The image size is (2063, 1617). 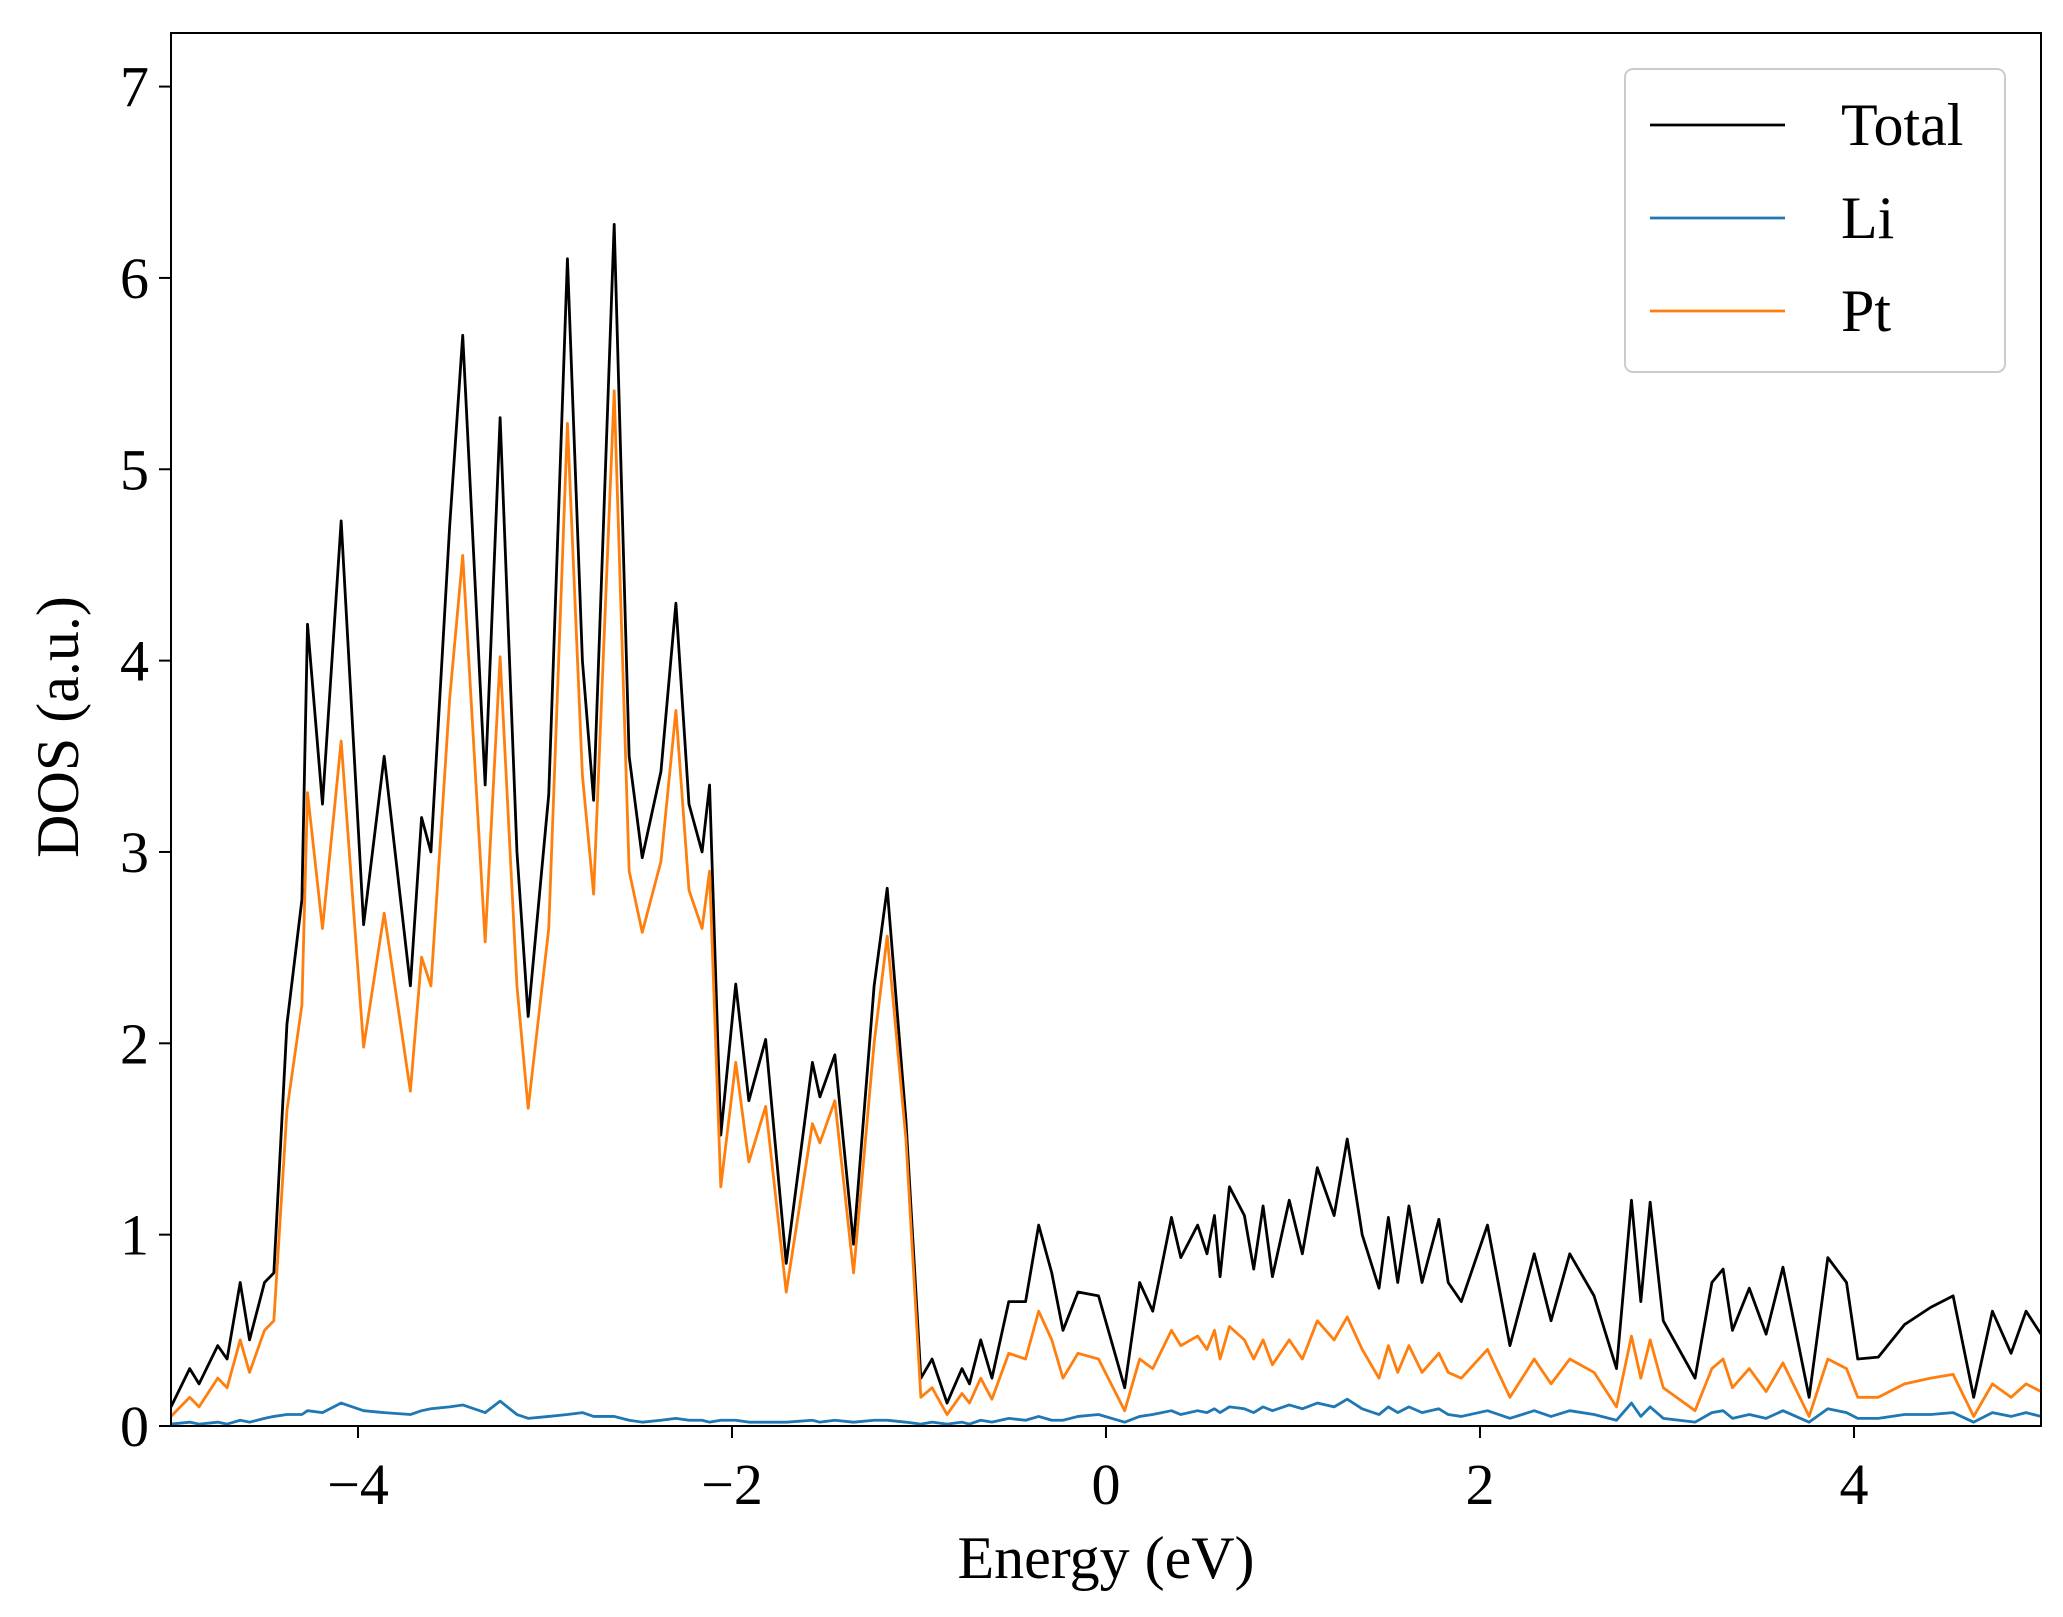 What do you see at coordinates (1854, 1484) in the screenshot?
I see `x-tick-label: 4` at bounding box center [1854, 1484].